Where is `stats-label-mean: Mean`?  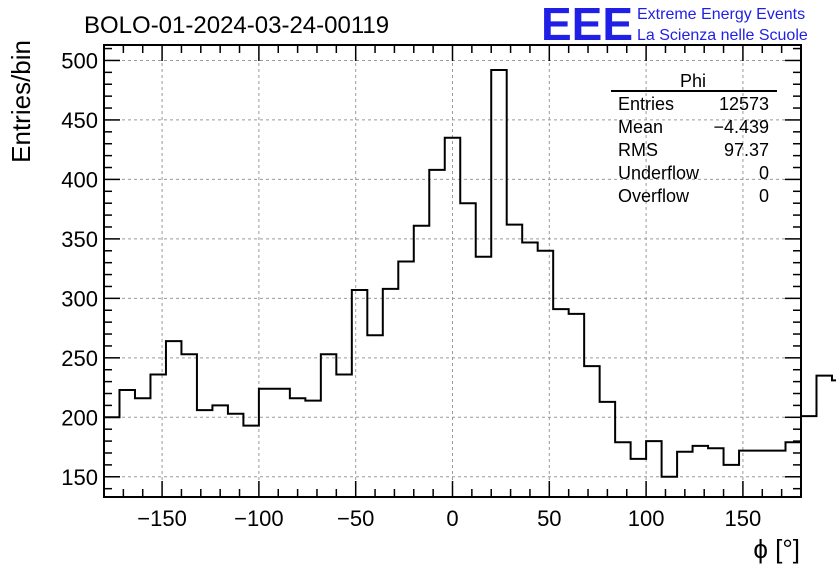 stats-label-mean: Mean is located at coordinates (640, 127).